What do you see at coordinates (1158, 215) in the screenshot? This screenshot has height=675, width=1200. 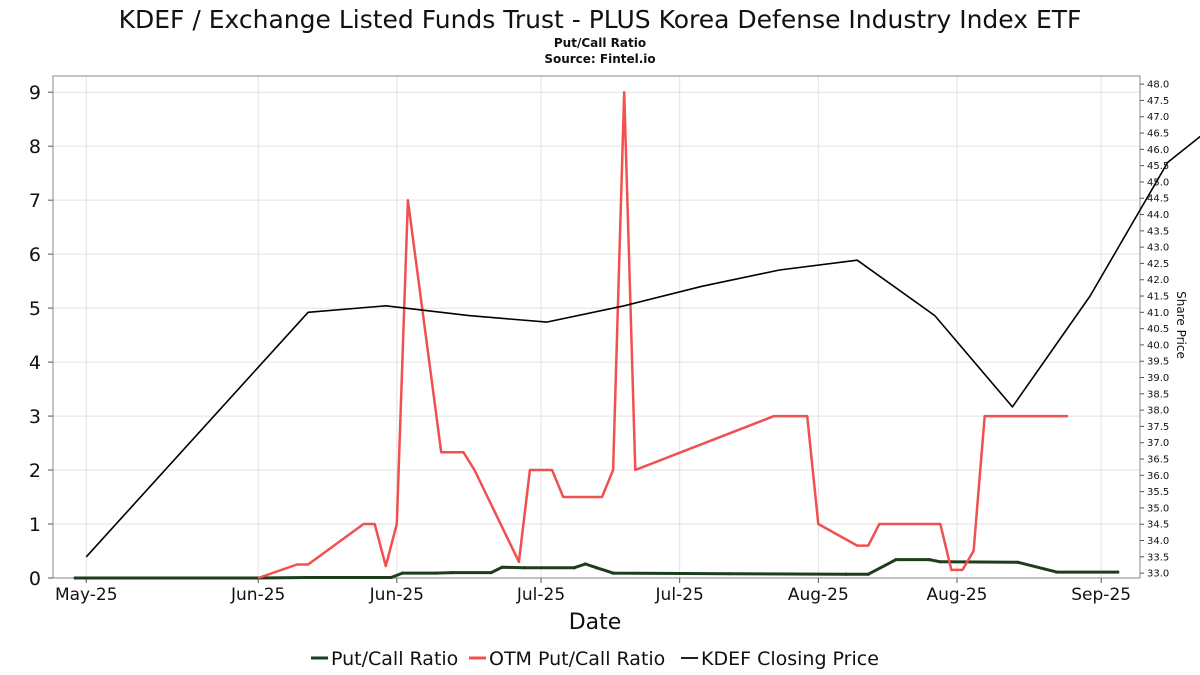 I see `right-tick-label: 44.0` at bounding box center [1158, 215].